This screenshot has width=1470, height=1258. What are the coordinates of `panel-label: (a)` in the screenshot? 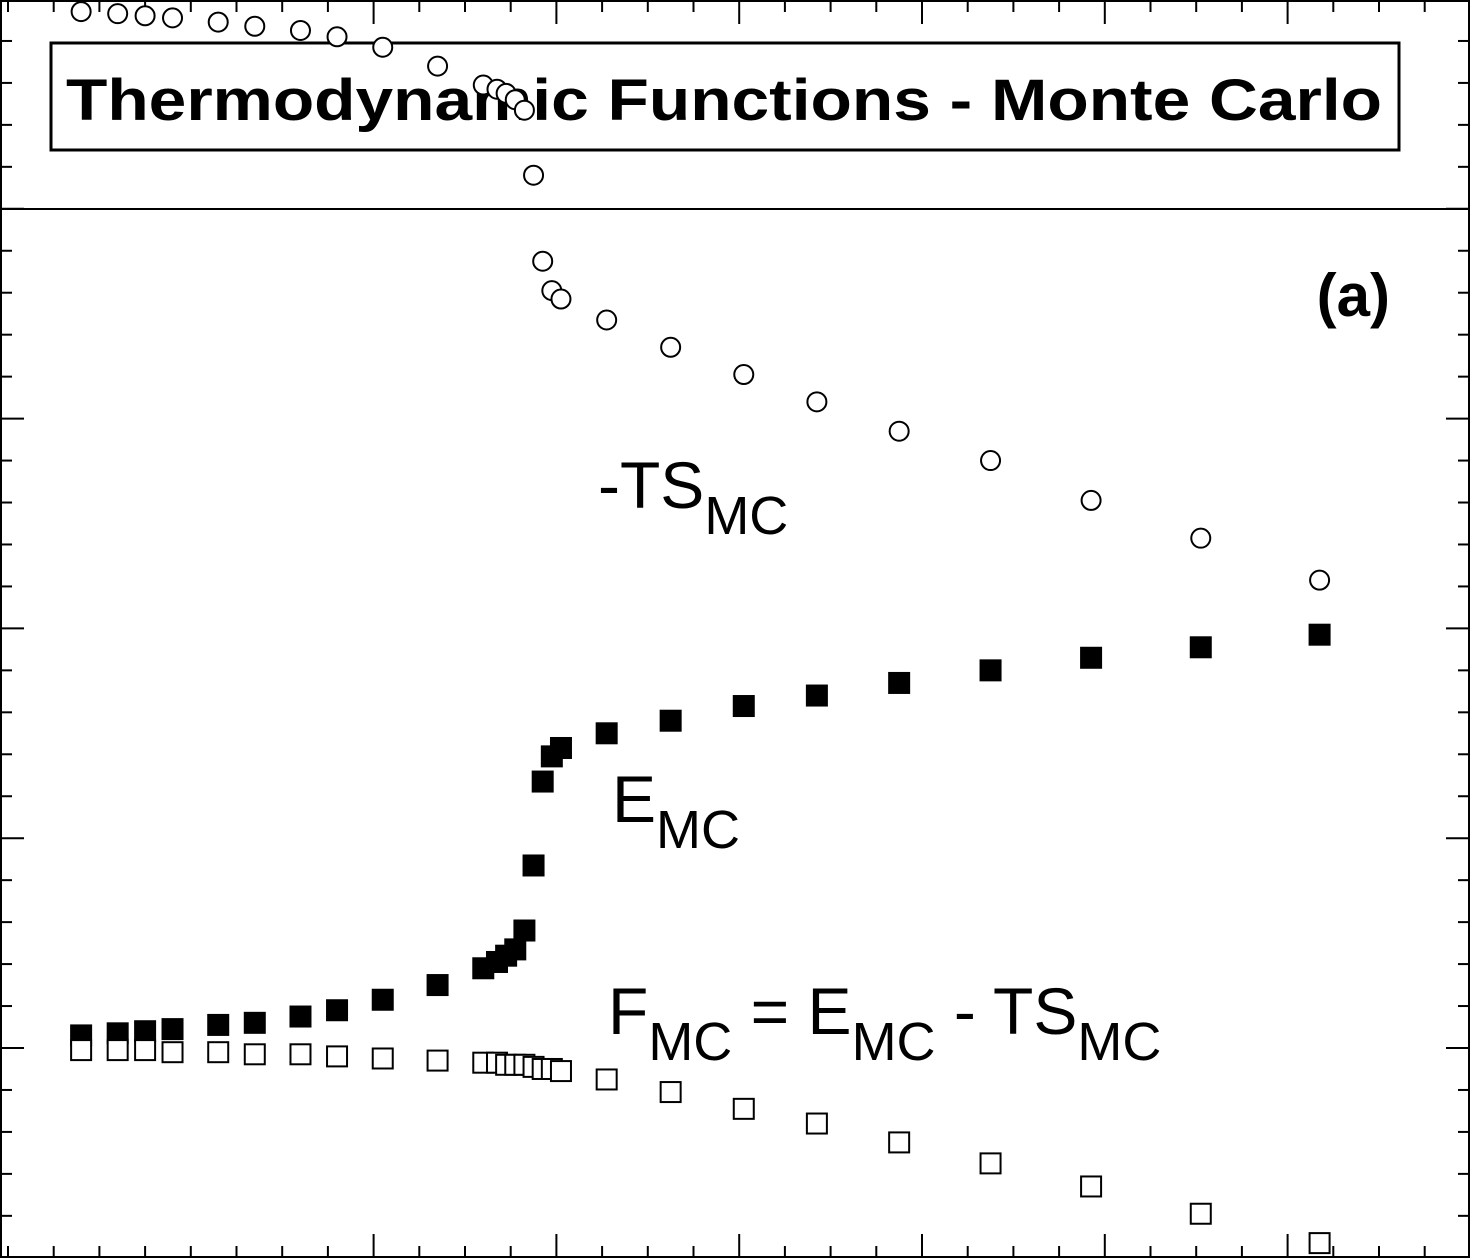 It's located at (1353, 295).